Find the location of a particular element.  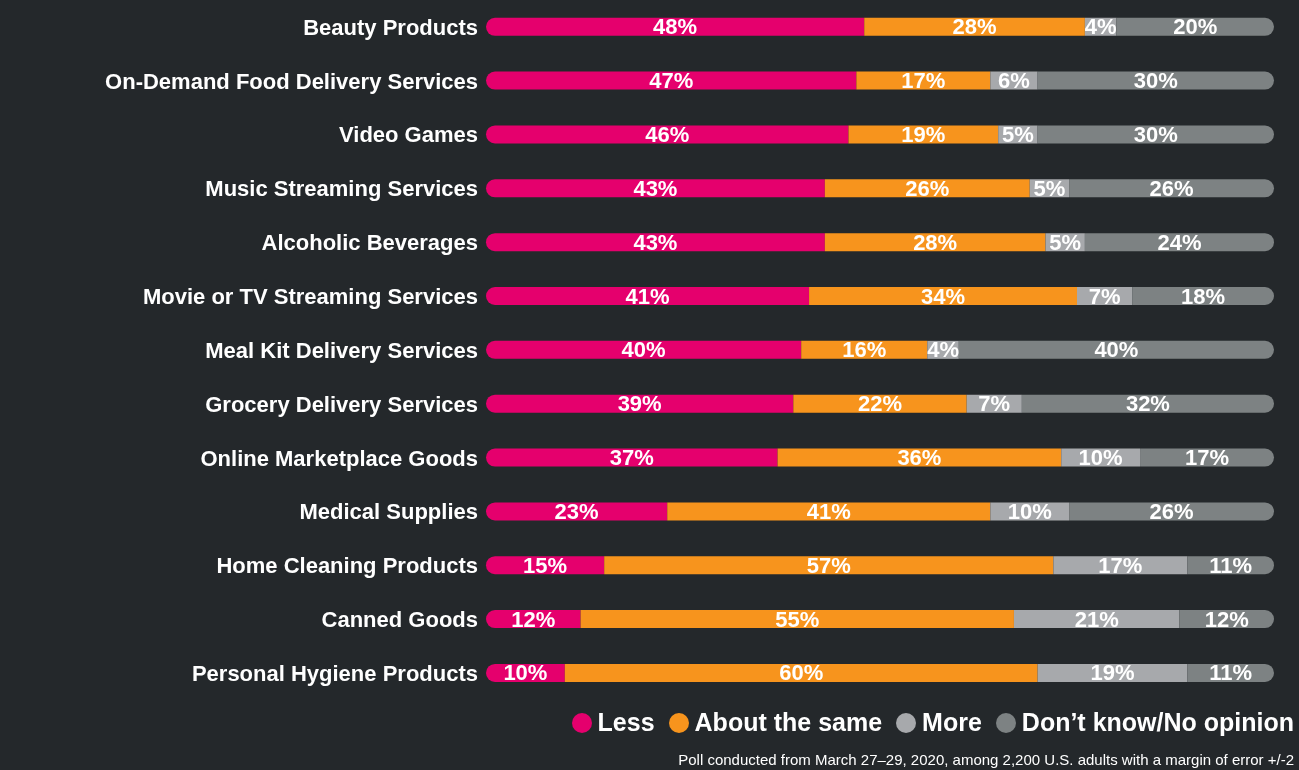

text: Poll conducted from March 27–29, 2020, among 2,200 U.S. adults with a margin of error +/-2 is located at coordinates (986, 759).